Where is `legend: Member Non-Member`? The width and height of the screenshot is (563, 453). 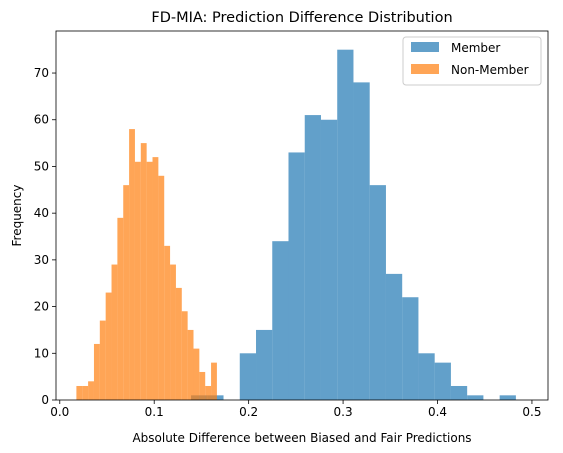 legend: Member Non-Member is located at coordinates (472, 61).